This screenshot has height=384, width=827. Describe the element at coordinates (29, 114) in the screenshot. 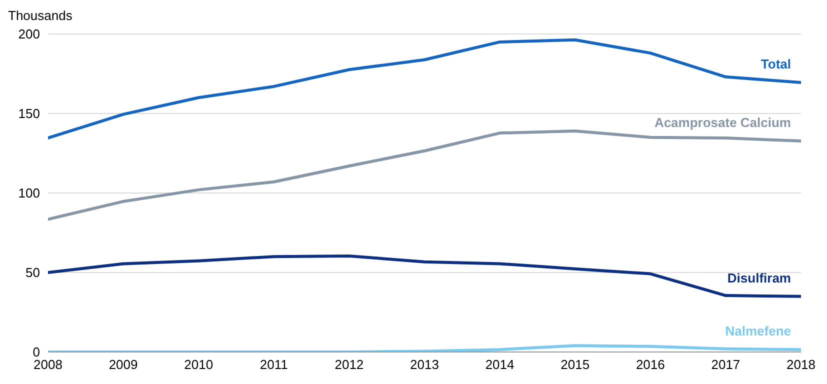

I see `y-tick-label: 150` at that location.